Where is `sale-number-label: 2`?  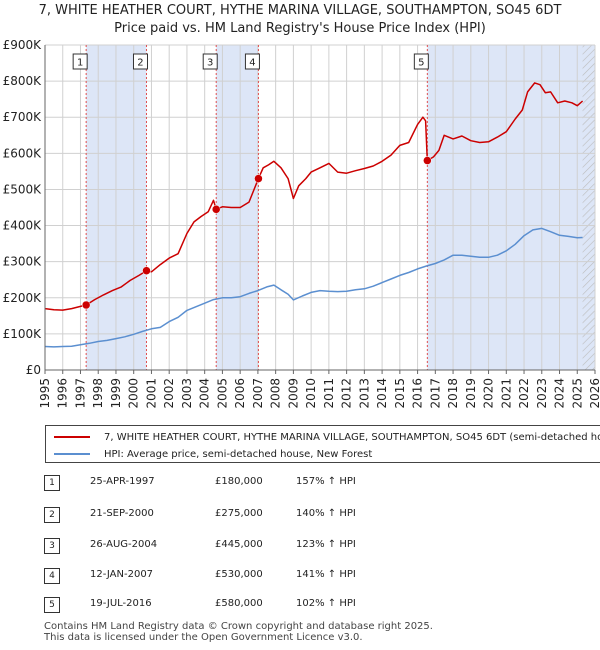
sale-number-label: 2 is located at coordinates (140, 63).